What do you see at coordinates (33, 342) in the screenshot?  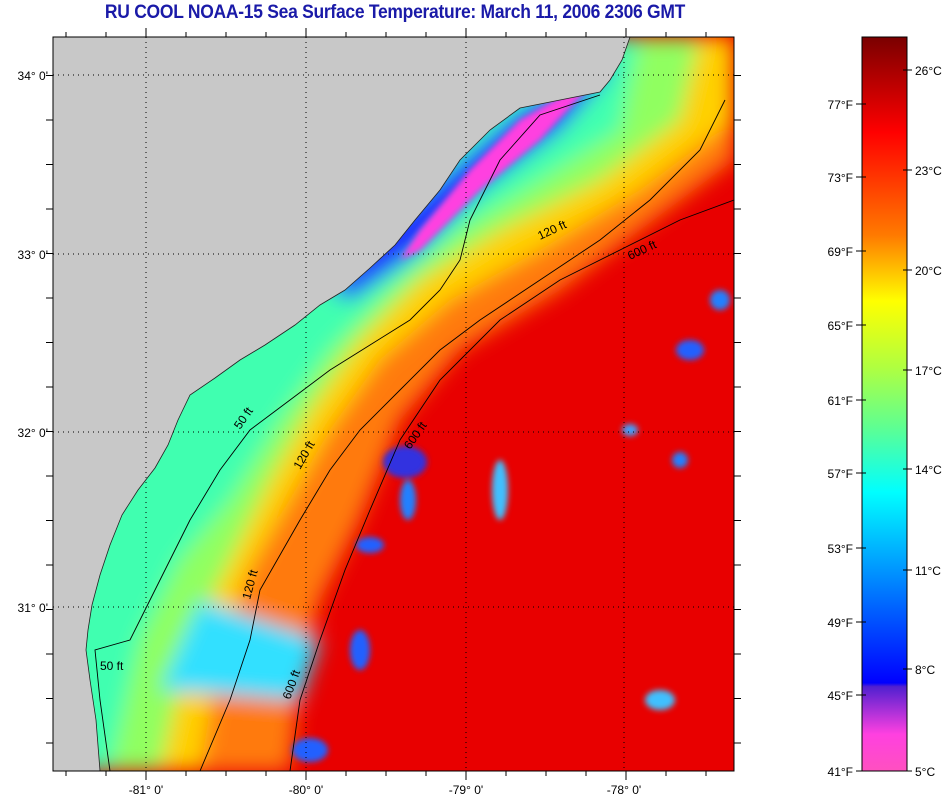 I see `latitude-labels: 34° 0' 33° 0' 32° 0' 31° 0'` at bounding box center [33, 342].